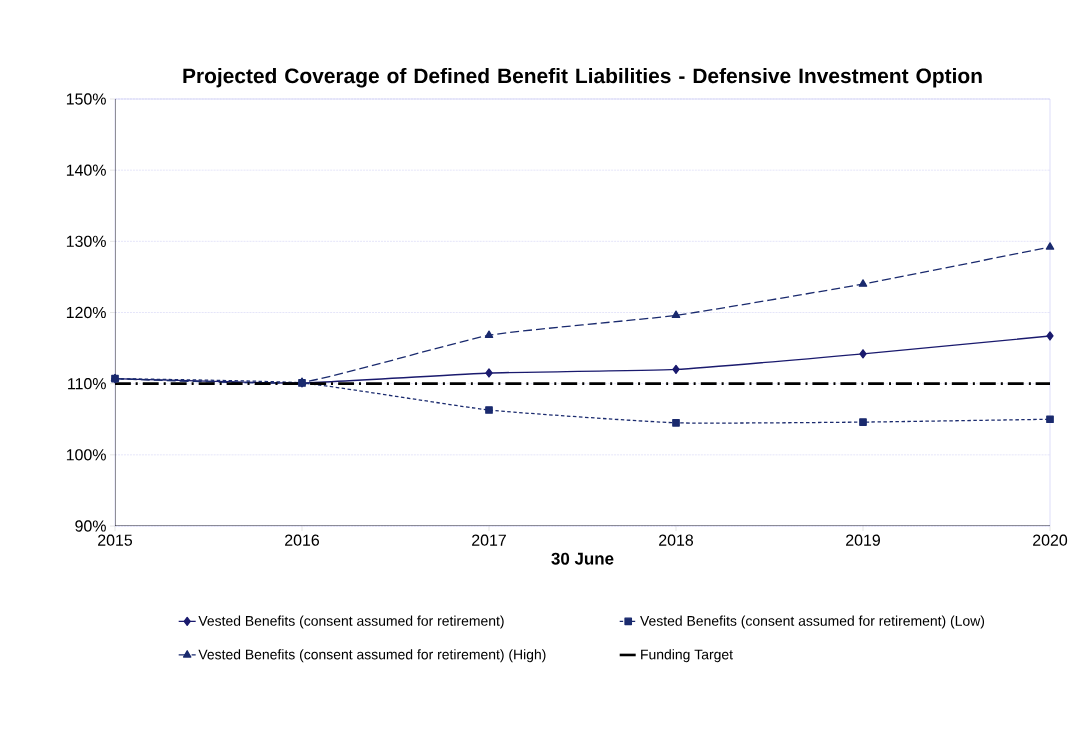 The image size is (1091, 744). What do you see at coordinates (863, 540) in the screenshot?
I see `x-tick-label: 2019` at bounding box center [863, 540].